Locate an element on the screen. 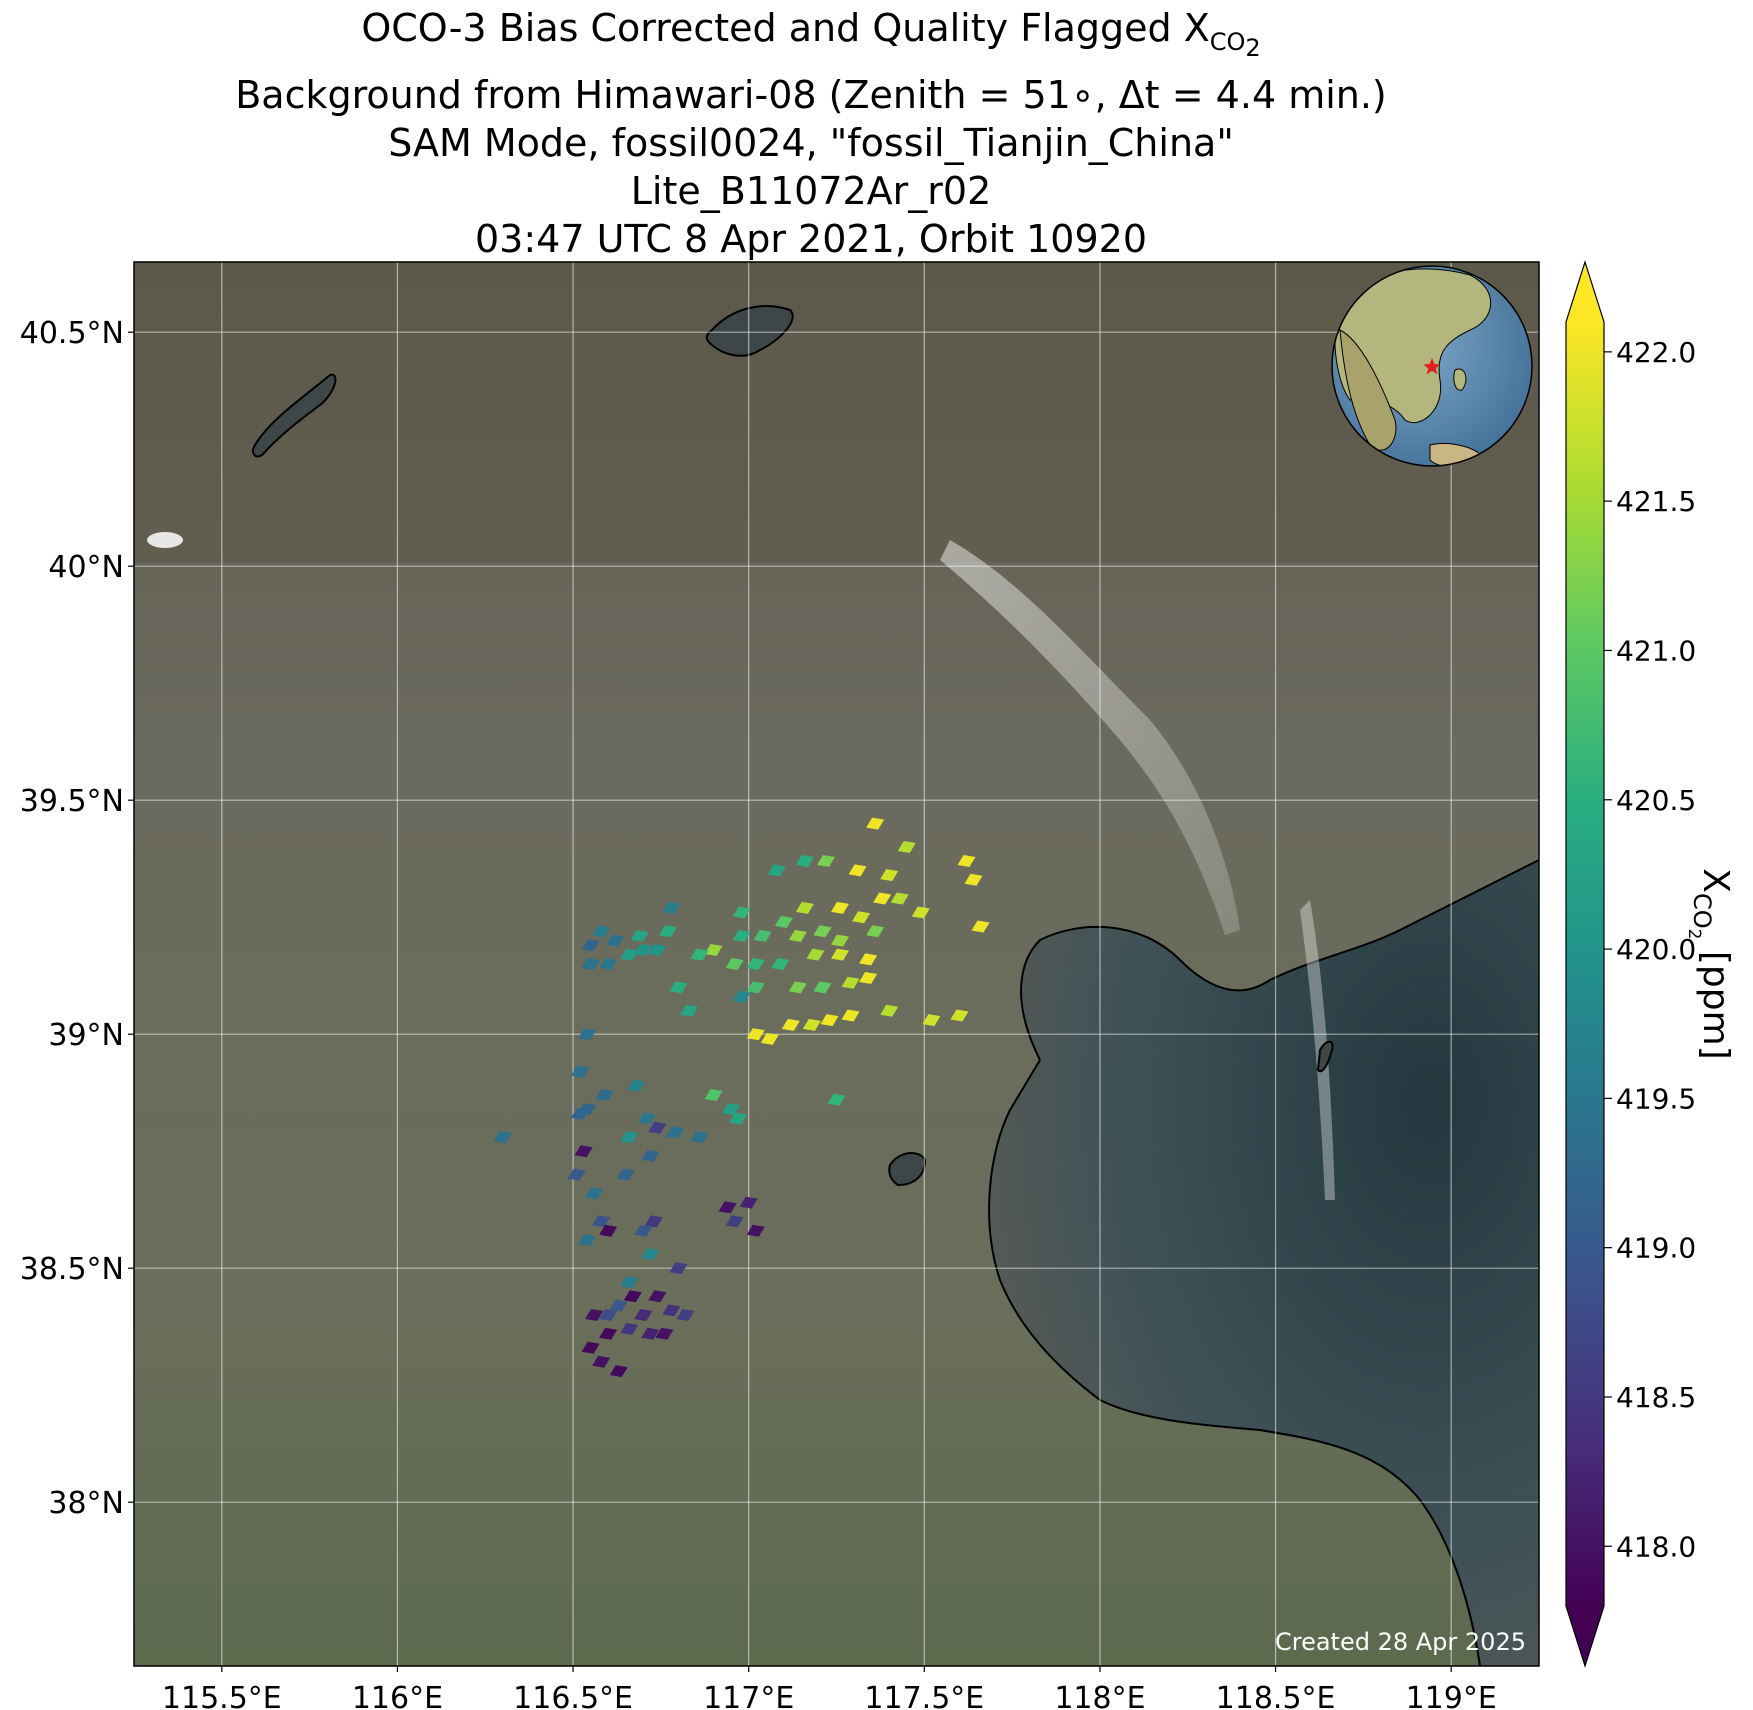 Image resolution: width=1753 pixels, height=1710 pixels. lat-tick-label: 38.5°N is located at coordinates (72, 1269).